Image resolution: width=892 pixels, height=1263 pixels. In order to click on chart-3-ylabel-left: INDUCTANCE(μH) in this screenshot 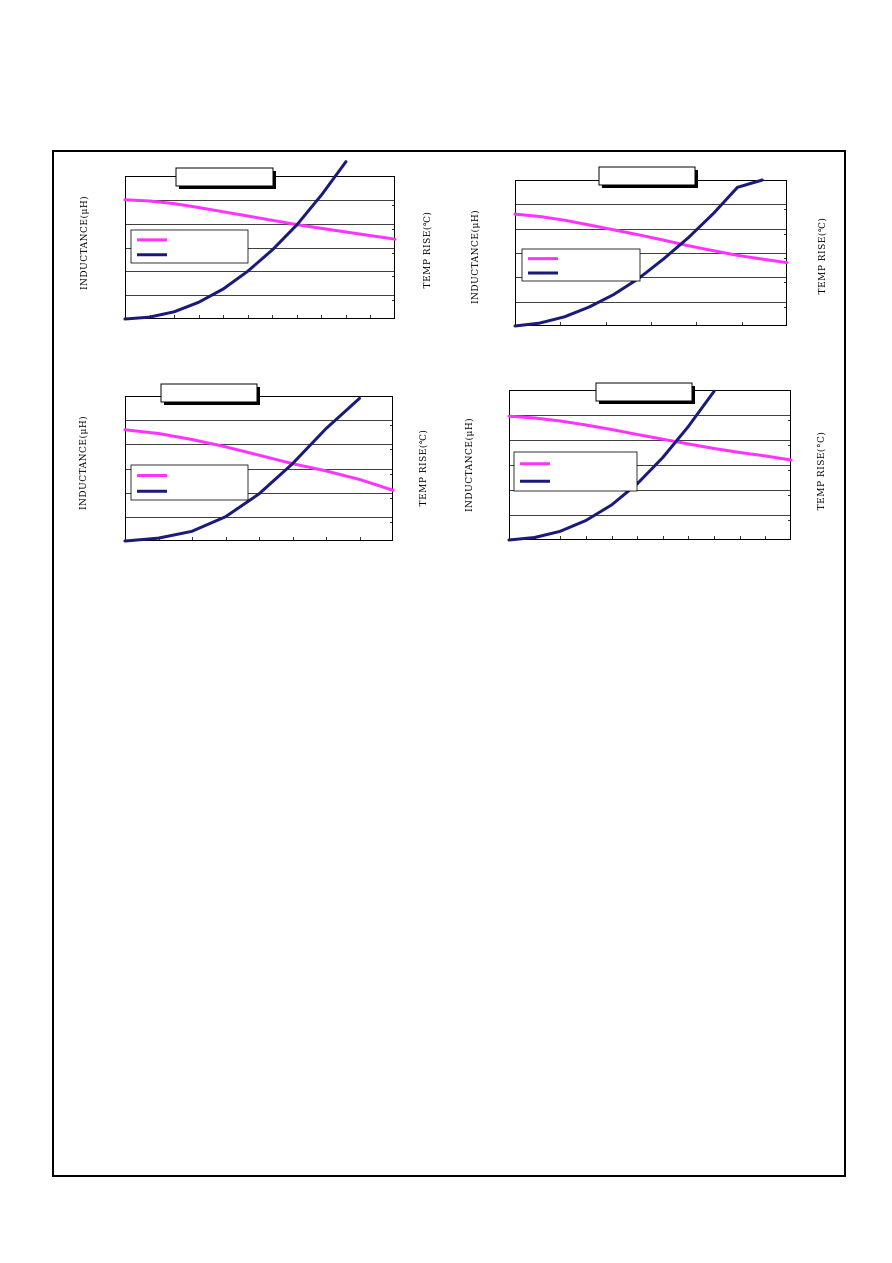, I will do `click(84, 462)`.